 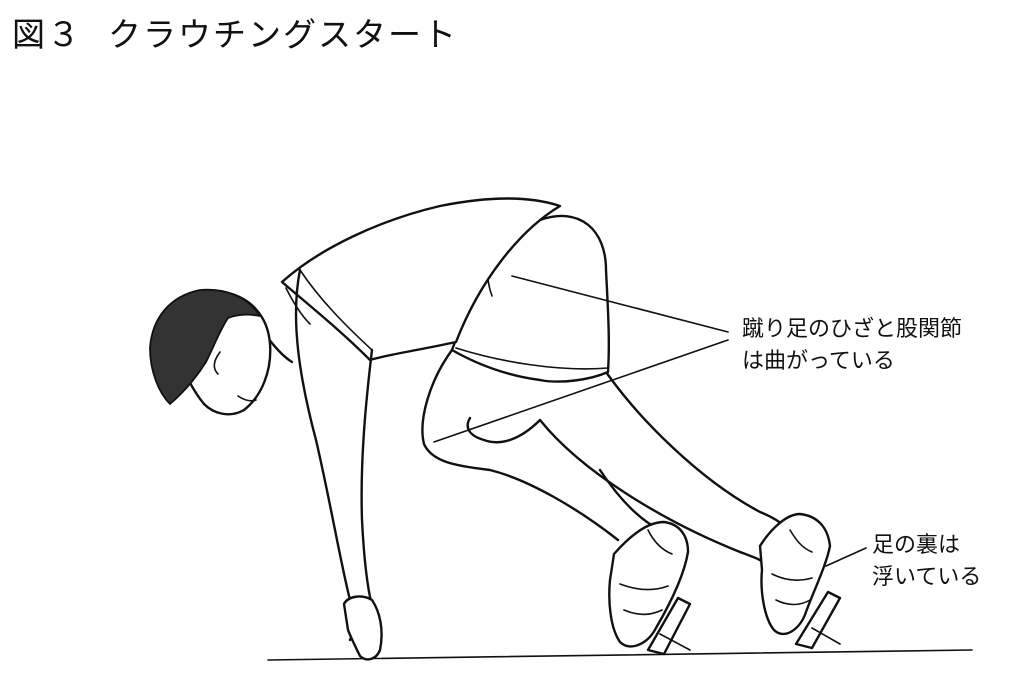 What do you see at coordinates (927, 577) in the screenshot?
I see `annotation-sole-line2: 浮いている` at bounding box center [927, 577].